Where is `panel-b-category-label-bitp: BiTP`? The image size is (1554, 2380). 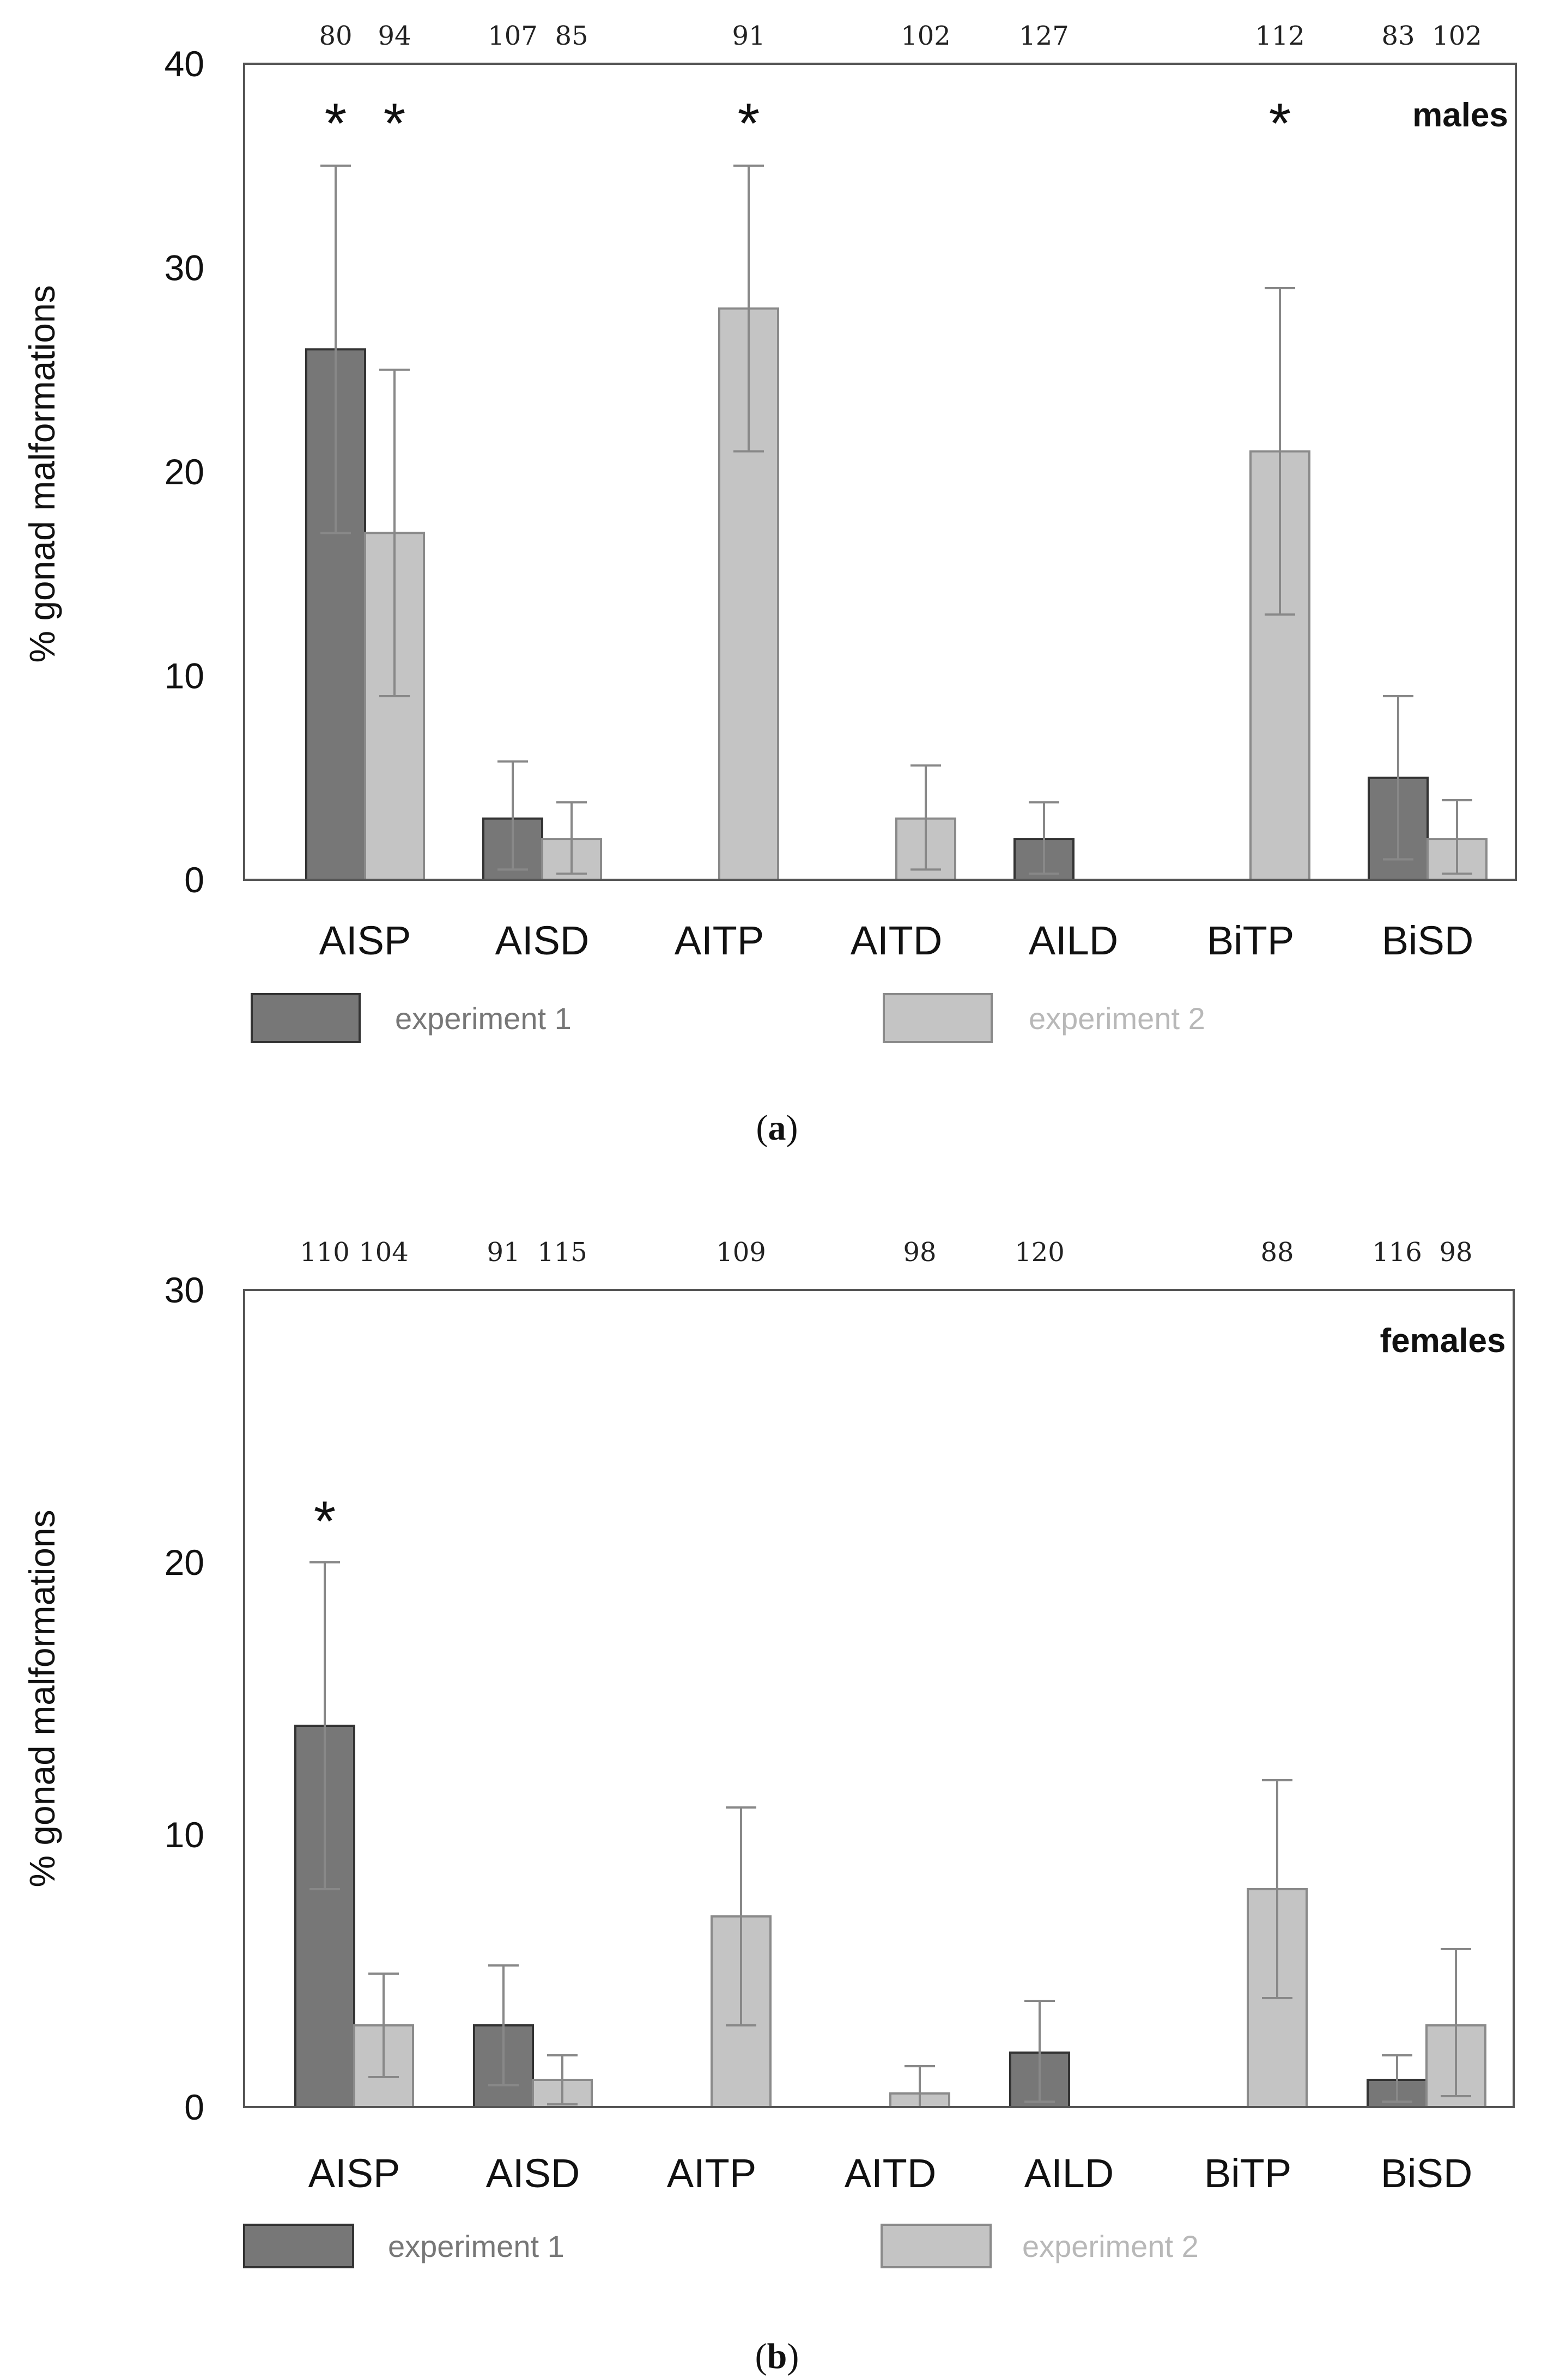
panel-b-category-label-bitp: BiTP is located at coordinates (1247, 2173).